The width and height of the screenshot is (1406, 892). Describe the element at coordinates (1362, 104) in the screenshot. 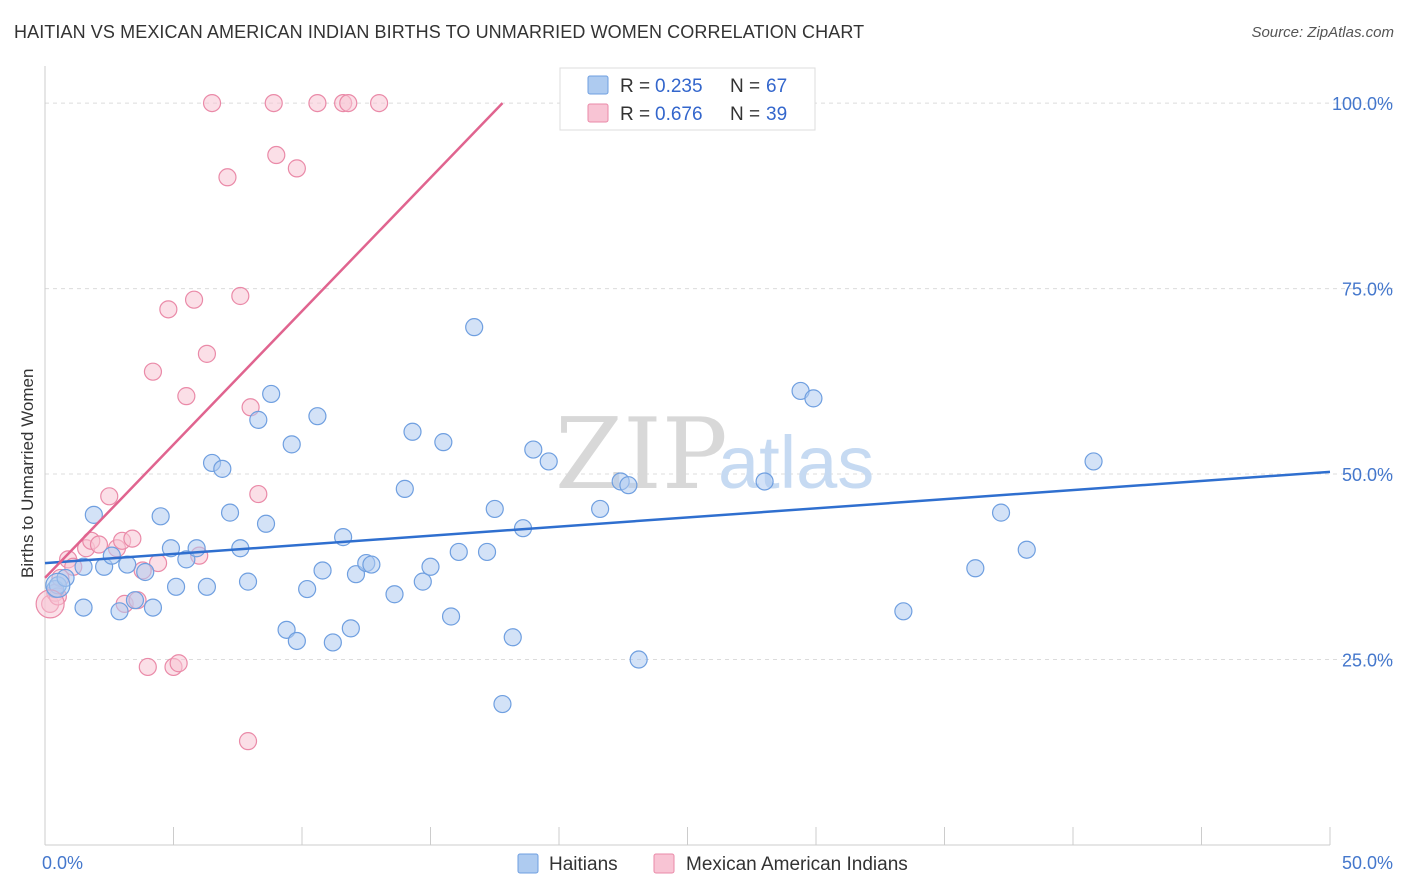

I see `y-tick-label: 100.0%` at that location.